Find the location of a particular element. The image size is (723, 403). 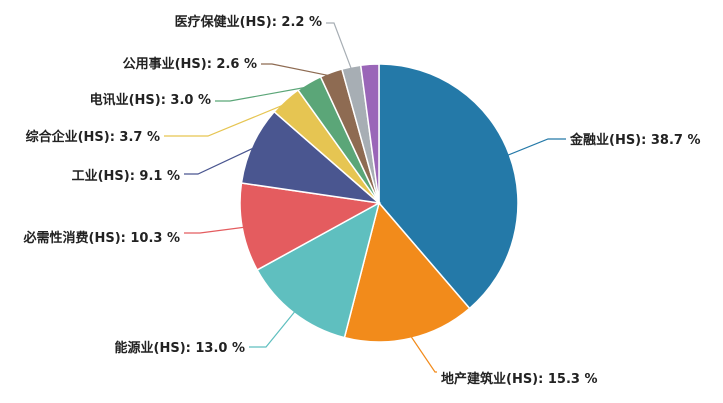

slice-label: 必需性消费(HS): 10.3 % is located at coordinates (101, 238).